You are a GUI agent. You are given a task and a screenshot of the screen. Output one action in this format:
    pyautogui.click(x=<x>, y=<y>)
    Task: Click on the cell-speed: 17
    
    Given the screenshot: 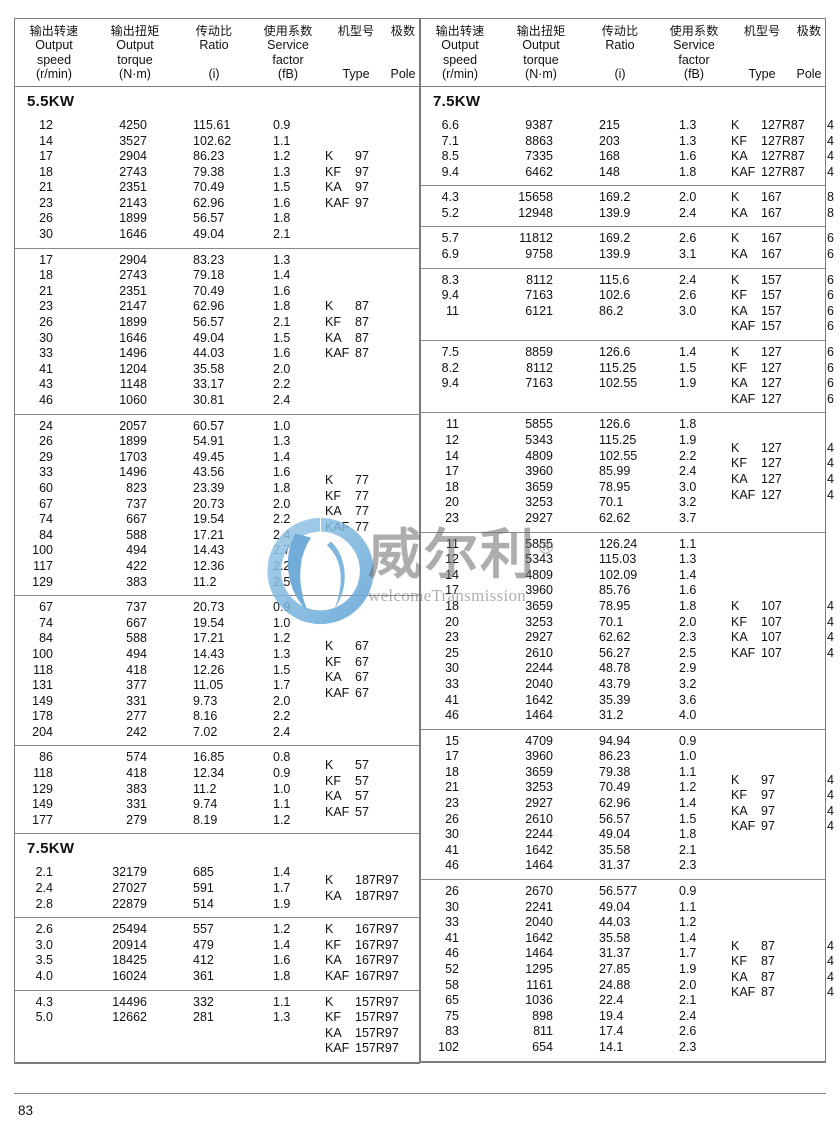 What is the action you would take?
    pyautogui.click(x=46, y=156)
    